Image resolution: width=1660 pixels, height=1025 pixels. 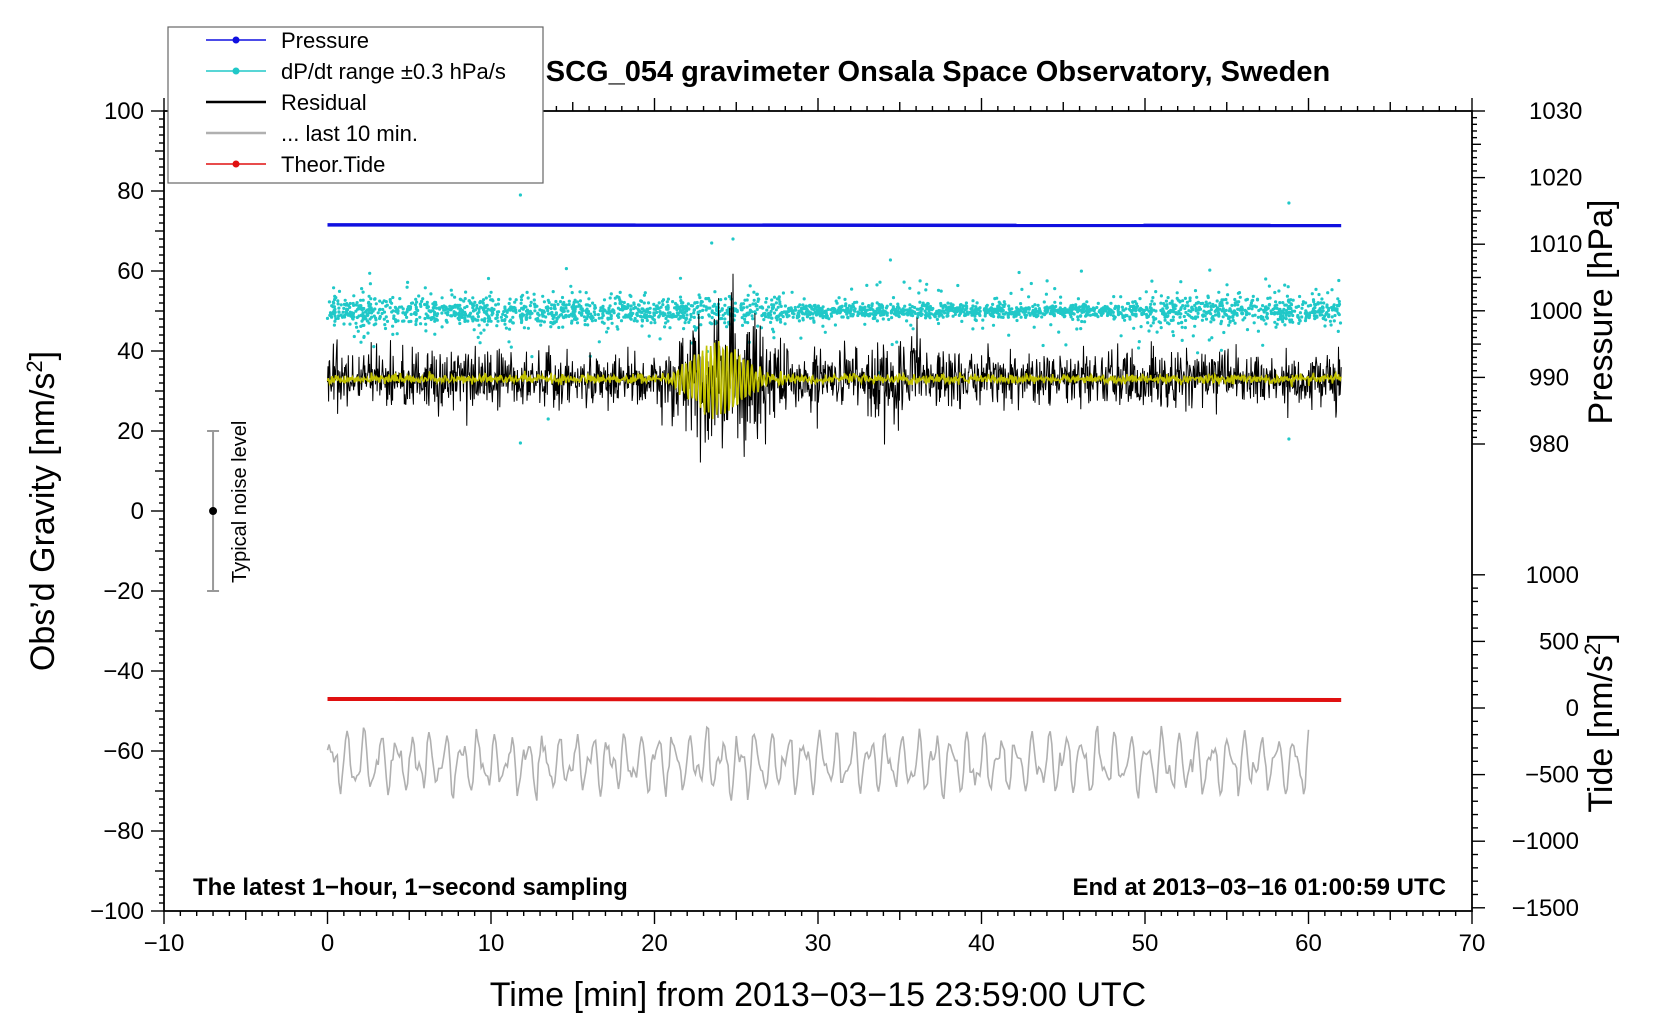 I want to click on y-tick-label: −20, so click(x=123, y=591).